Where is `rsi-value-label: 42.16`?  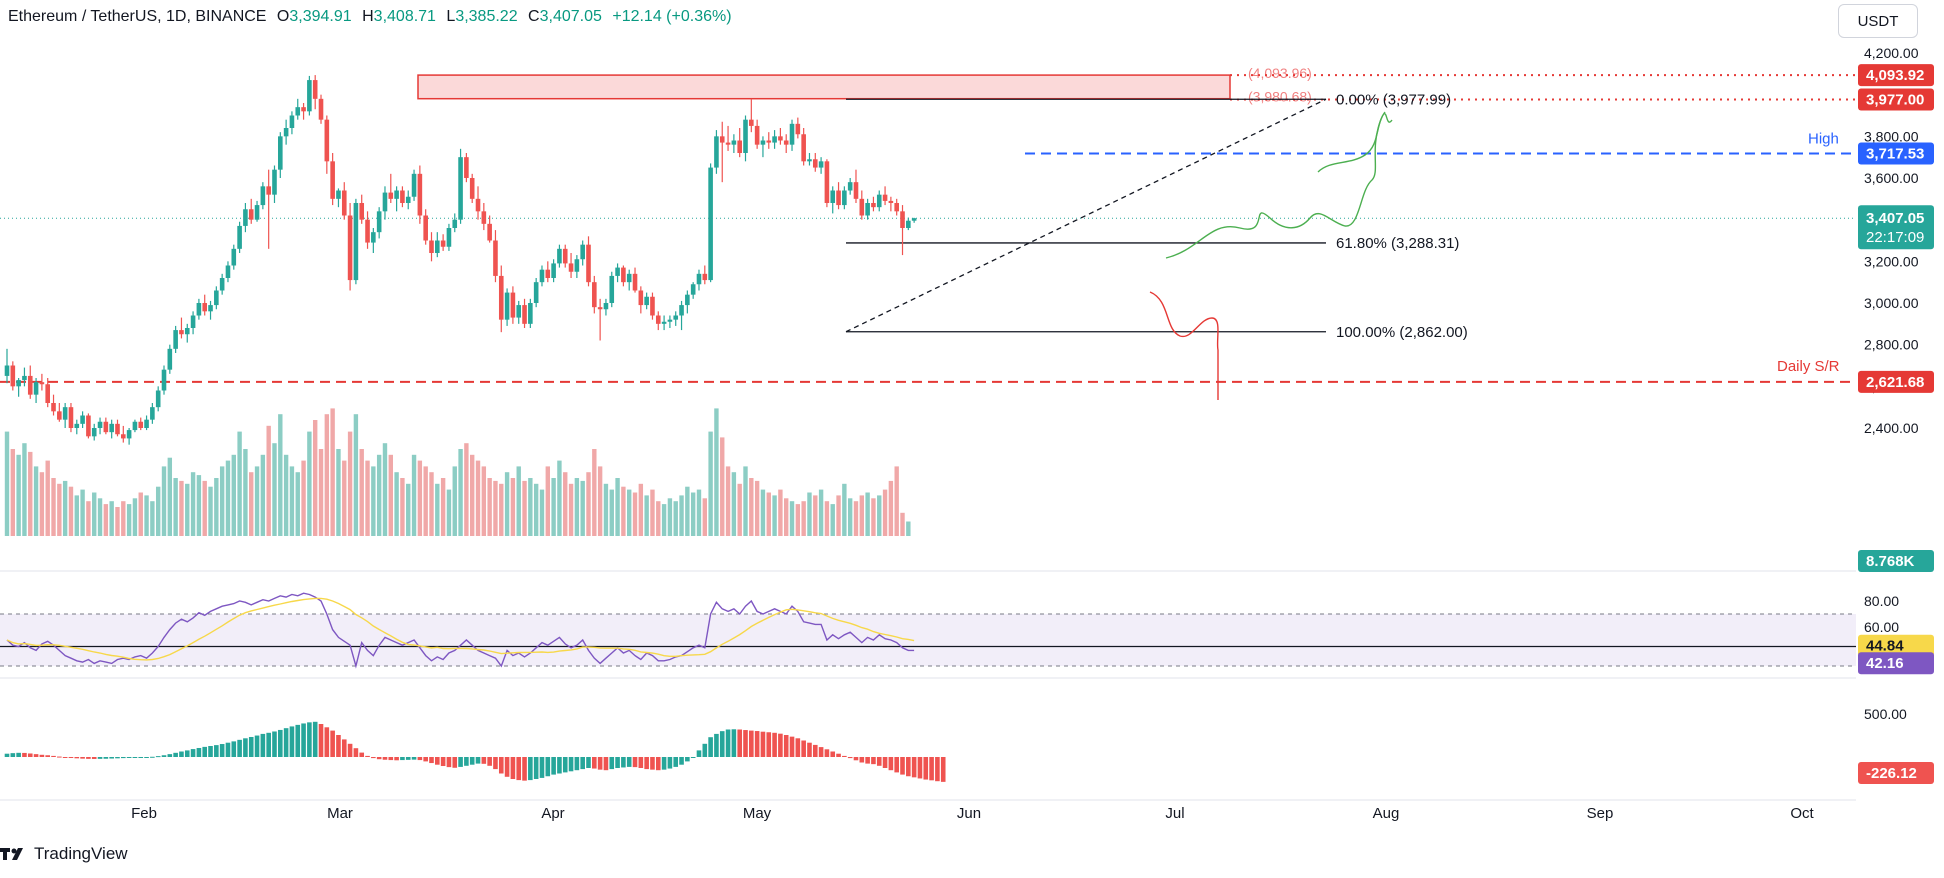 rsi-value-label: 42.16 is located at coordinates (1885, 663).